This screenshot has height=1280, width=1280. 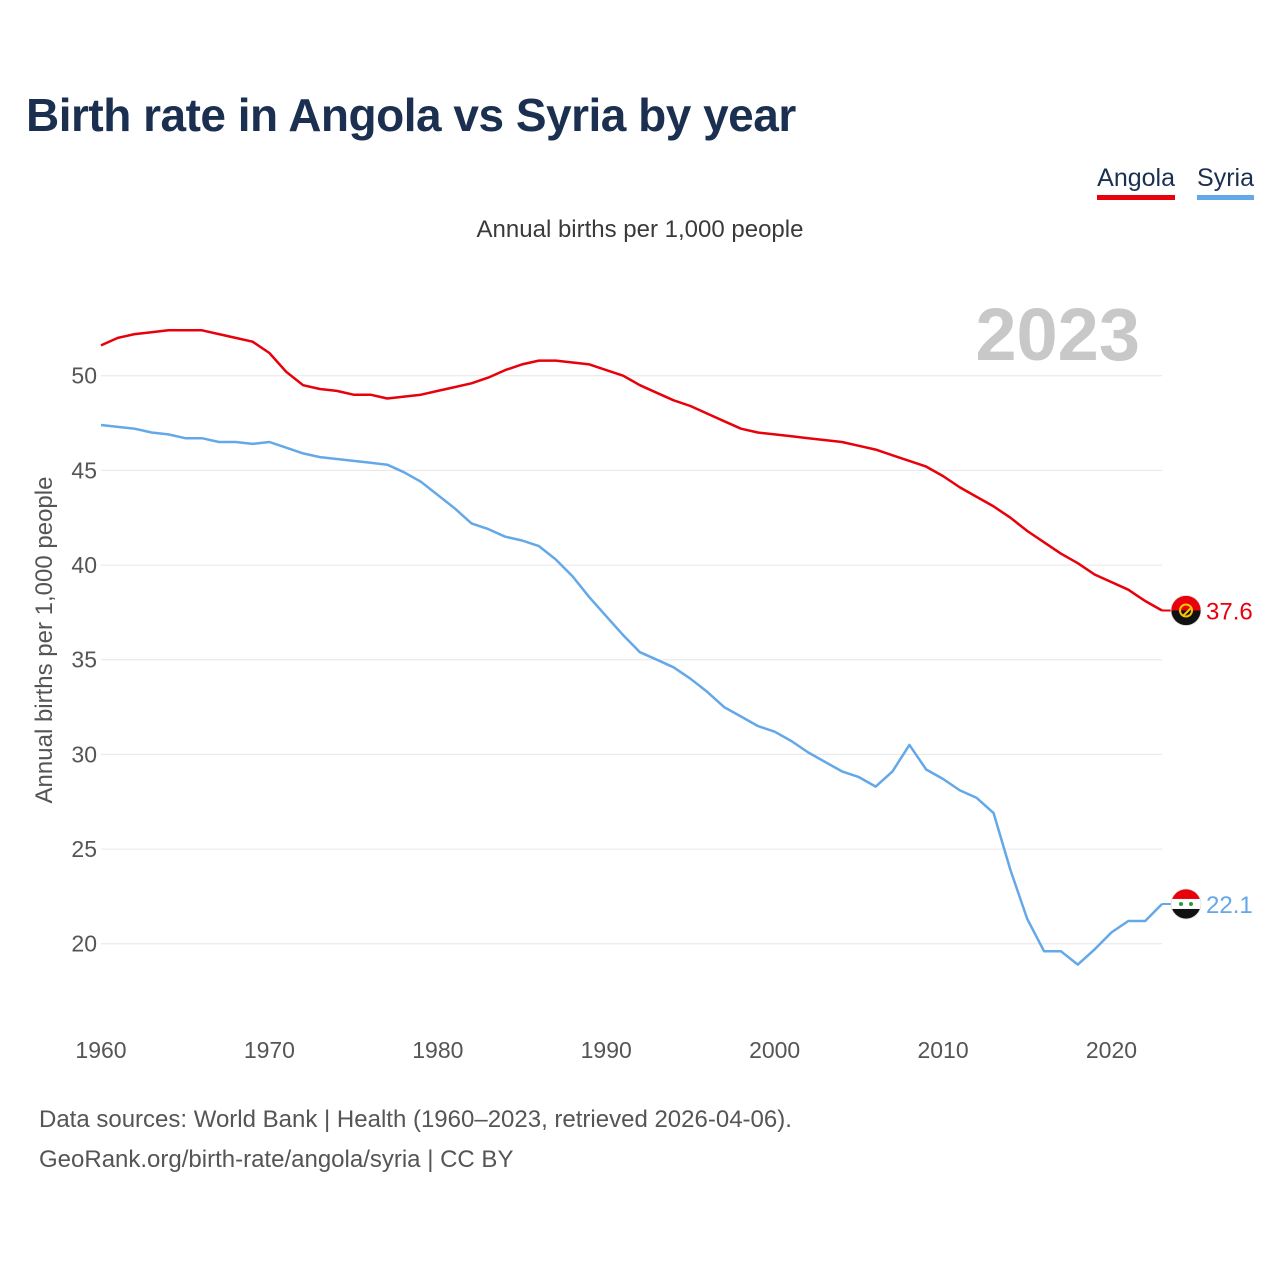 I want to click on y-tick-label-30: 30, so click(x=84, y=754).